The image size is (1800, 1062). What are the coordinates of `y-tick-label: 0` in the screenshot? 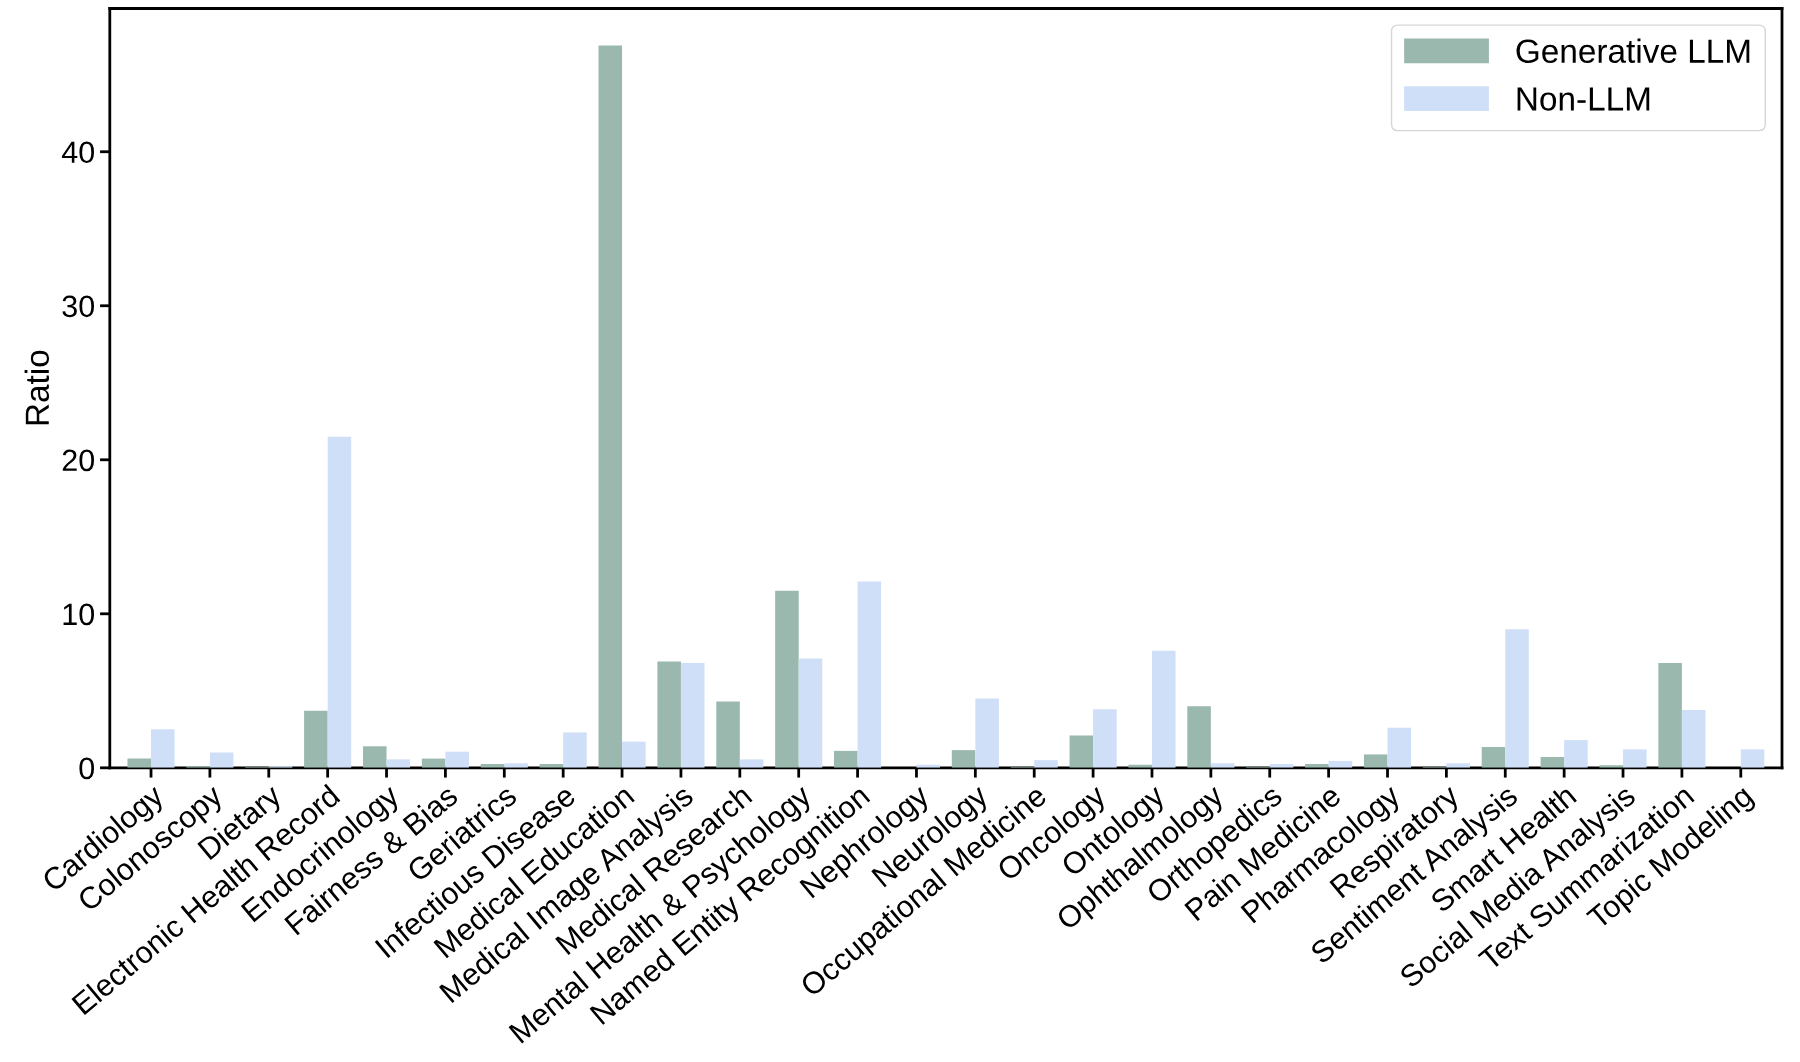 It's located at (87, 768).